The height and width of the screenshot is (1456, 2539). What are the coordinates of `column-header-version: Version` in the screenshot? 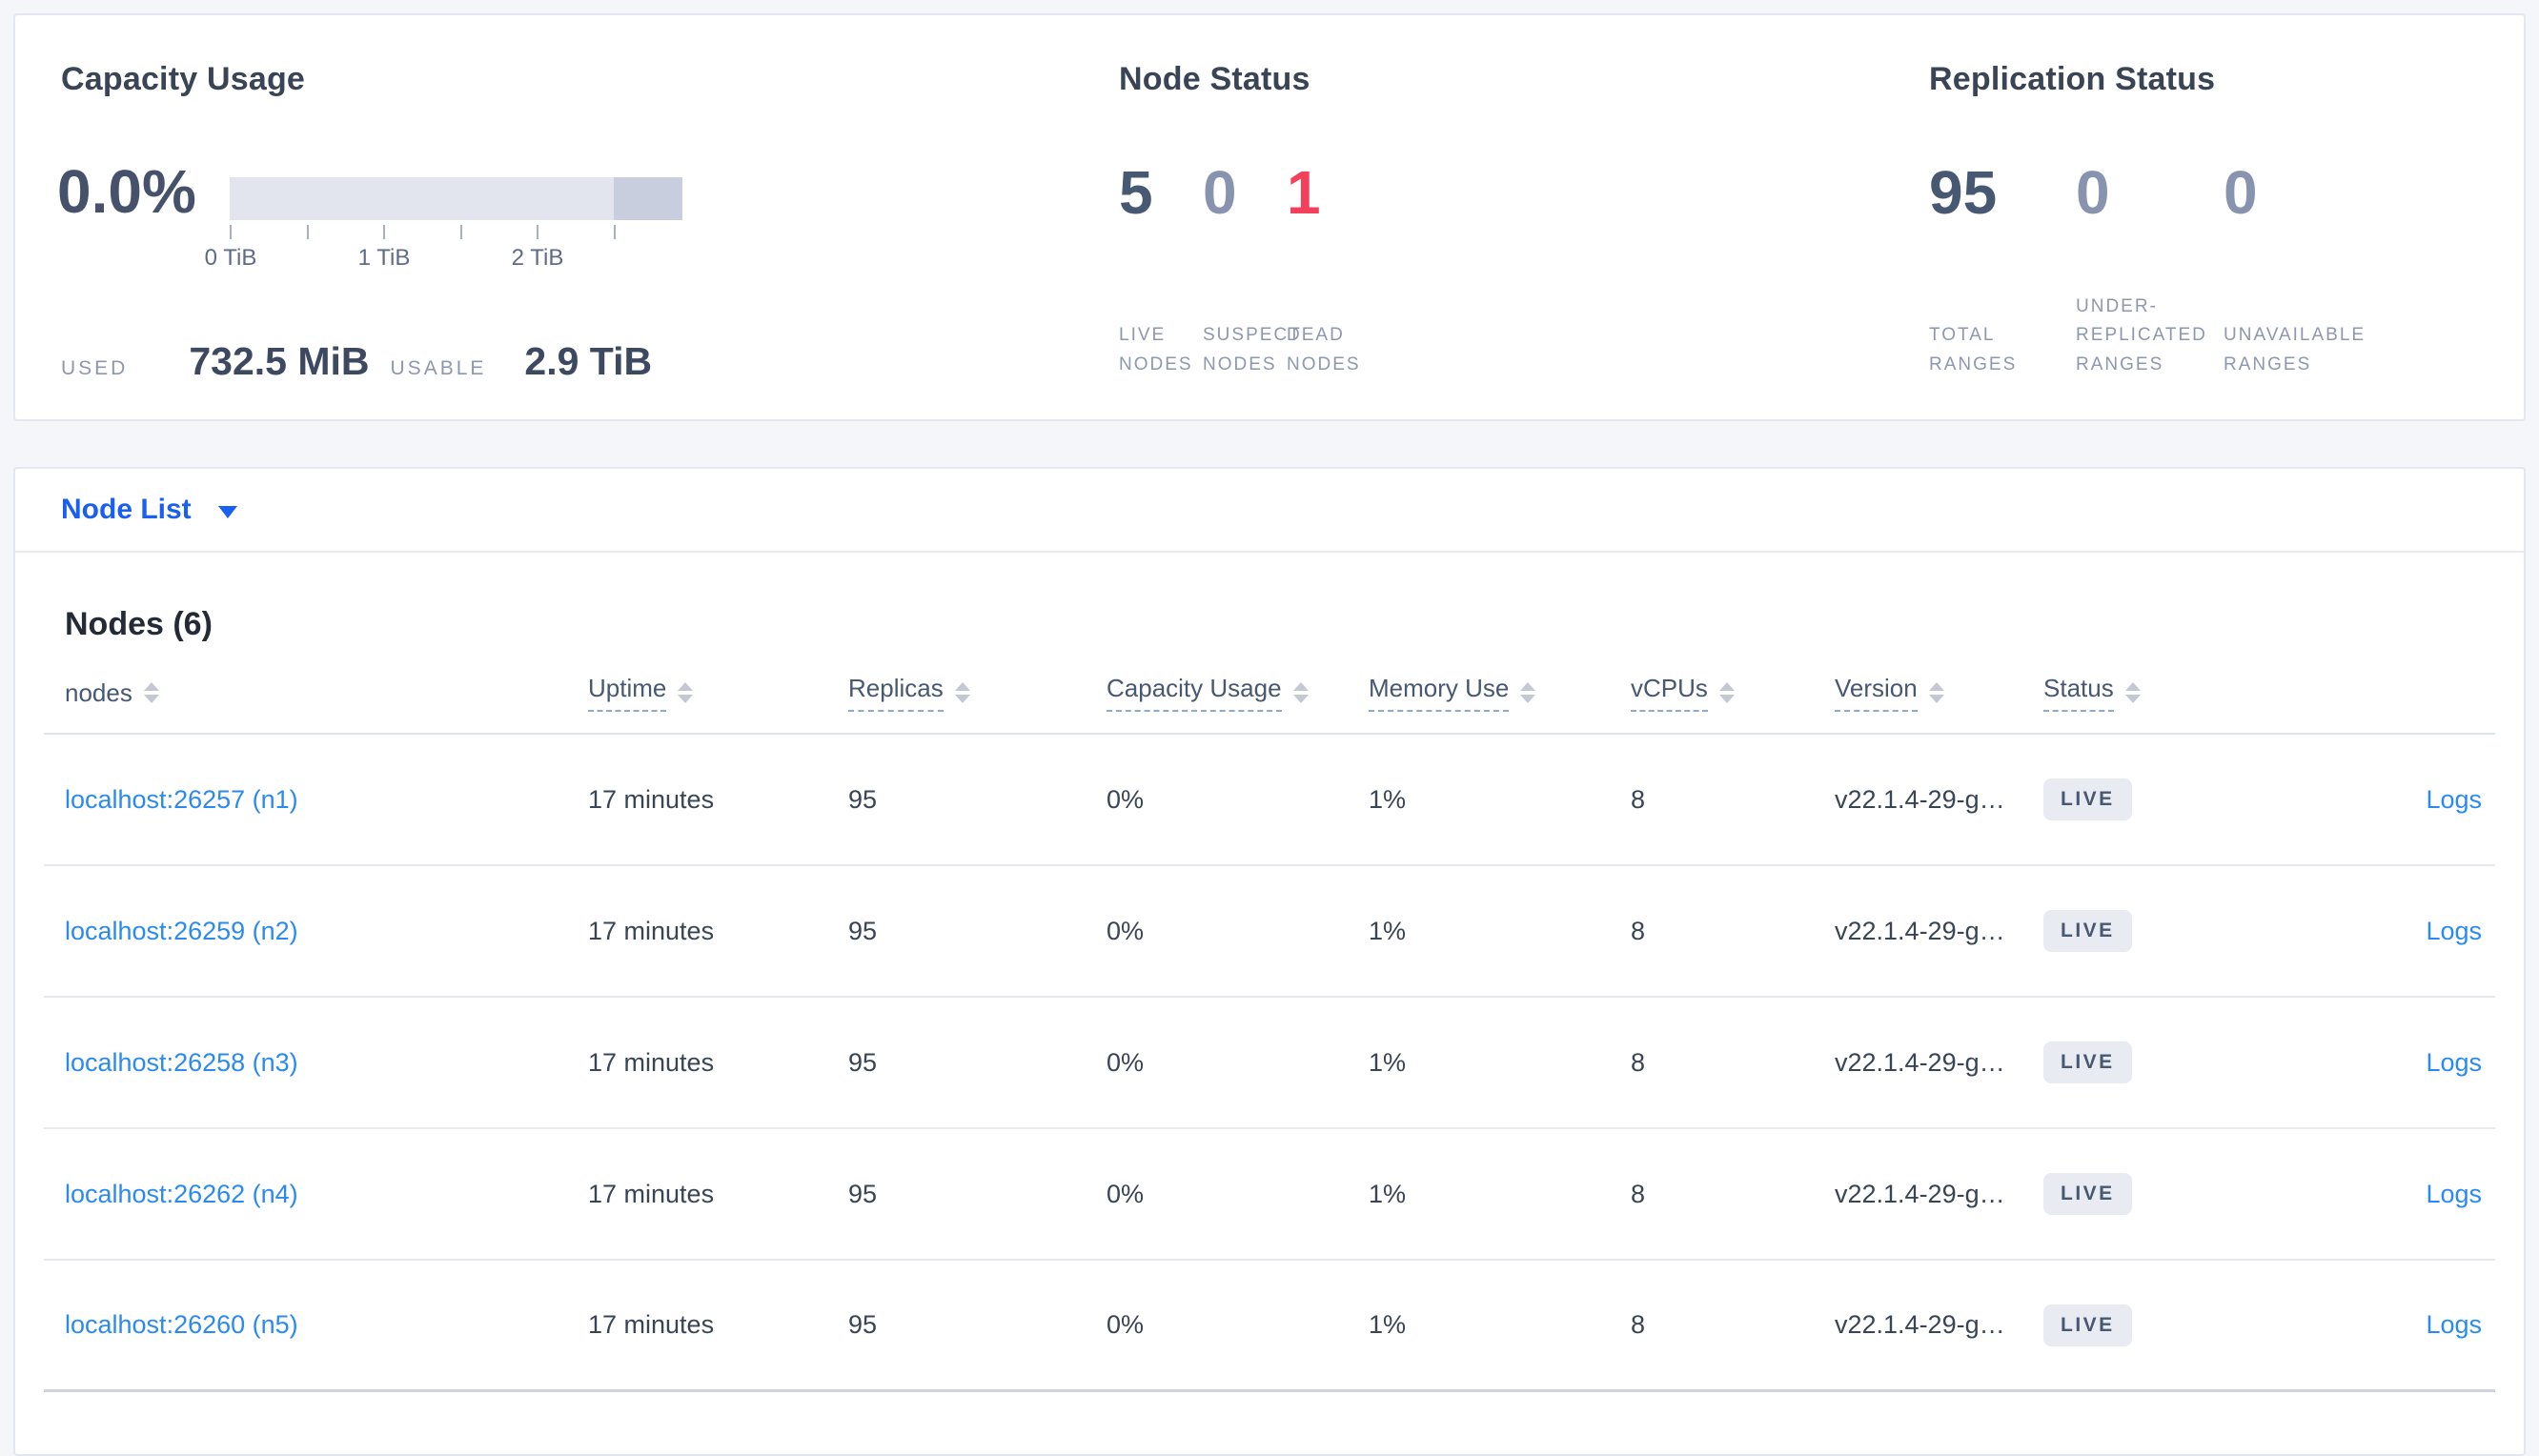 It's located at (1939, 693).